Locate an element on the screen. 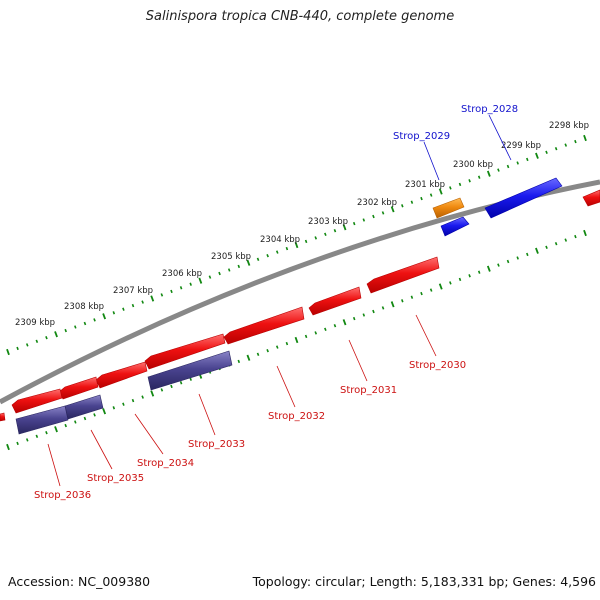  gene-feature-strop-2036 is located at coordinates (37, 401).